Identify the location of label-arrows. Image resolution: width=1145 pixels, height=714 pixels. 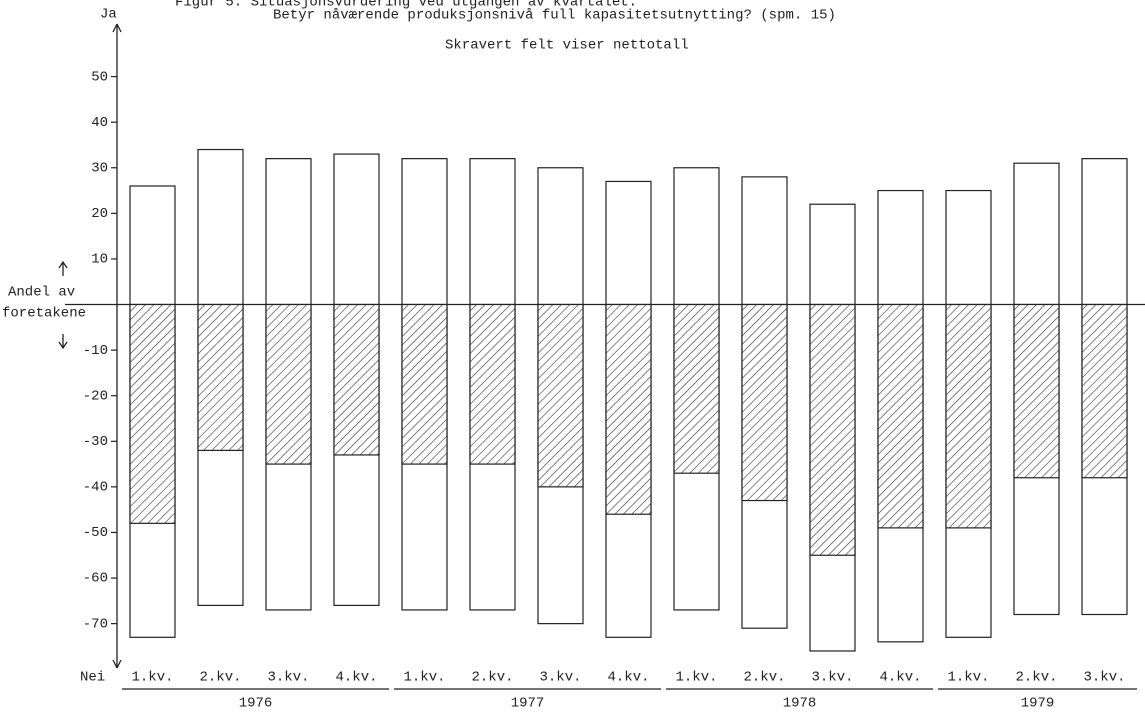
(63, 305).